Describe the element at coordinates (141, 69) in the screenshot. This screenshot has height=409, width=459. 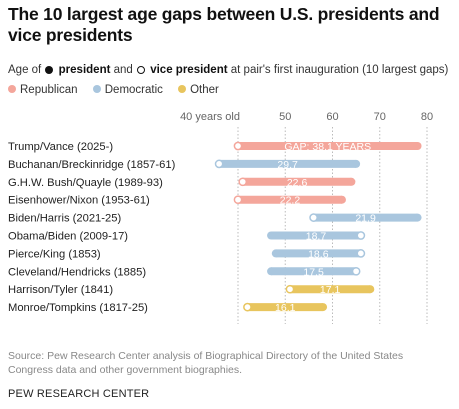
I see `hollow-circle-icon` at that location.